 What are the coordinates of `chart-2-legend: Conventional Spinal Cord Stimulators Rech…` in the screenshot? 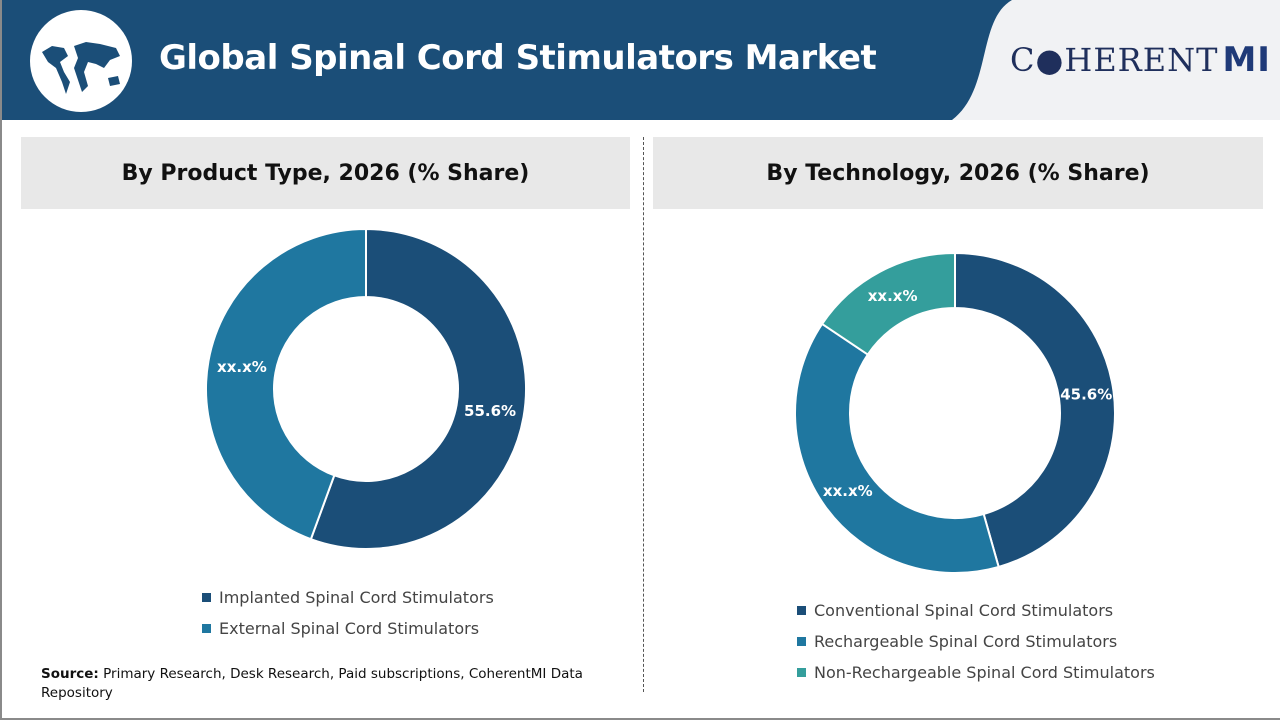 It's located at (976, 641).